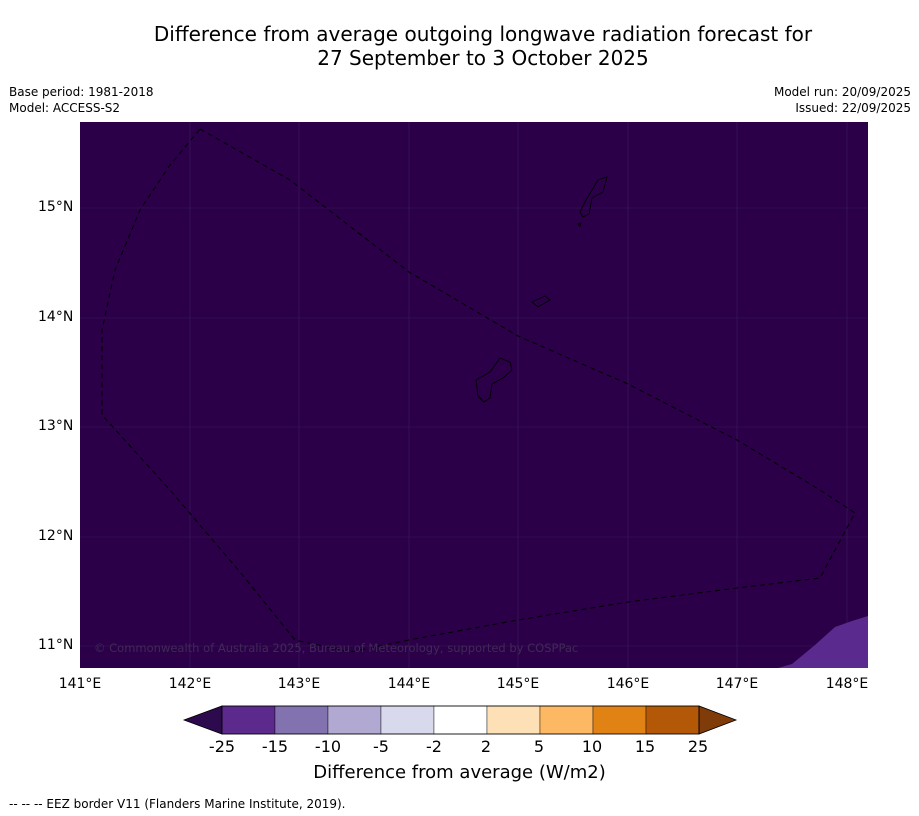 This screenshot has height=816, width=919. What do you see at coordinates (409, 684) in the screenshot?
I see `x-tick-144e: 144°E` at bounding box center [409, 684].